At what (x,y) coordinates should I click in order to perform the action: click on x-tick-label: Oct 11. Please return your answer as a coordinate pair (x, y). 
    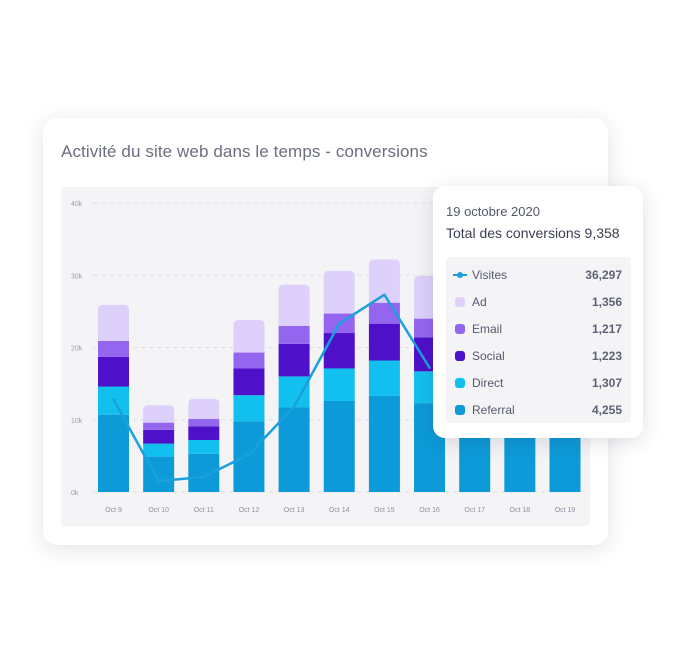
    Looking at the image, I should click on (204, 510).